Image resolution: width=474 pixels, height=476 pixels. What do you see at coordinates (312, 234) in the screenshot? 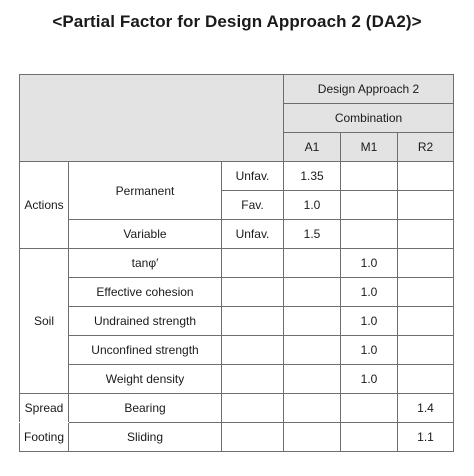
I see `value-cell-a1: 1.5` at bounding box center [312, 234].